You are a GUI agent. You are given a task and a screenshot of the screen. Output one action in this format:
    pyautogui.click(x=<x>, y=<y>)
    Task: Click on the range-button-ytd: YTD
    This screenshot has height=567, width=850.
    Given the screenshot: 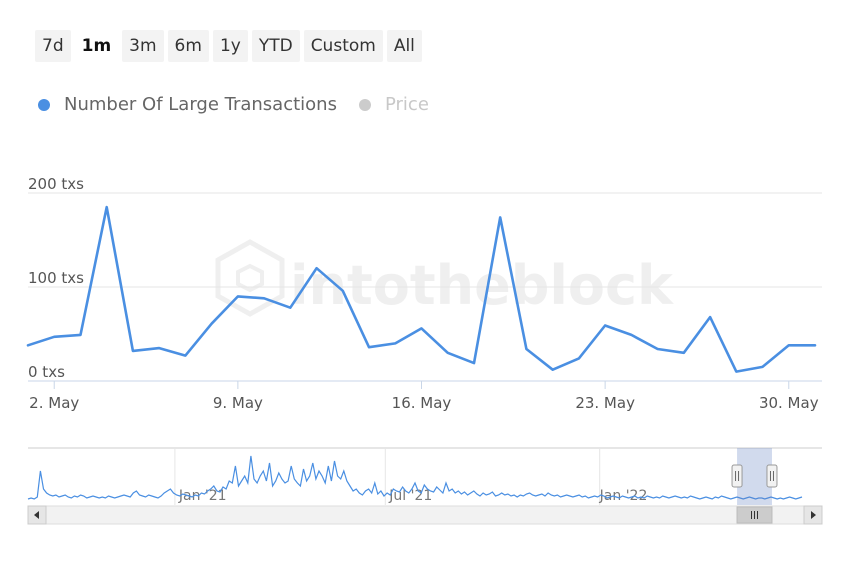 What is the action you would take?
    pyautogui.click(x=275, y=46)
    